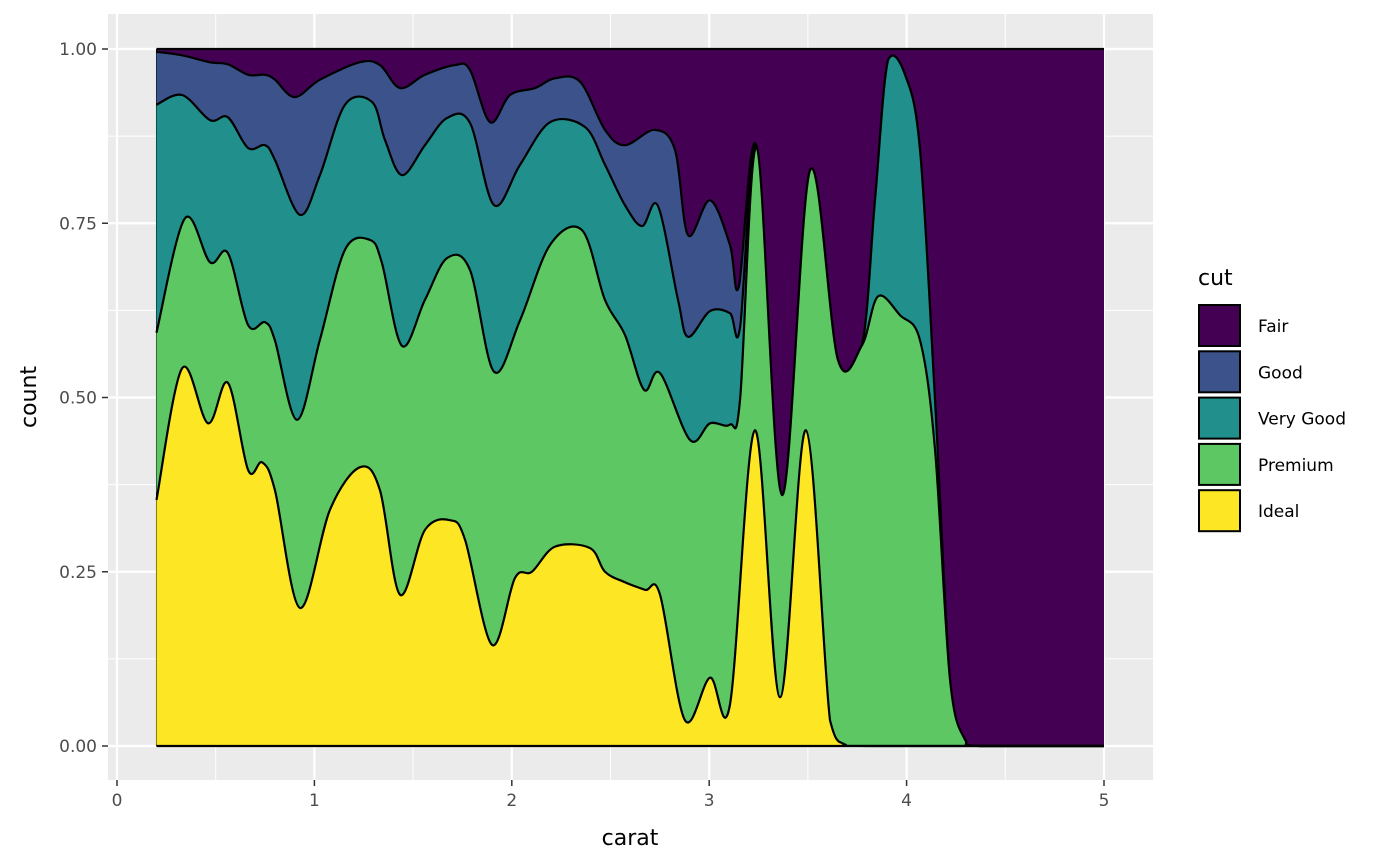  I want to click on legend-key-fair, so click(1219, 325).